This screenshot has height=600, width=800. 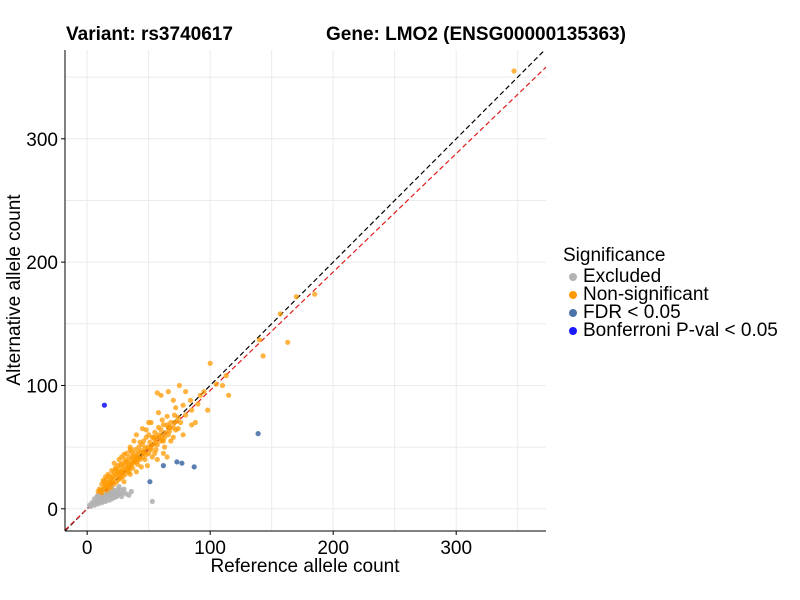 What do you see at coordinates (456, 548) in the screenshot?
I see `x-tick-label: 300` at bounding box center [456, 548].